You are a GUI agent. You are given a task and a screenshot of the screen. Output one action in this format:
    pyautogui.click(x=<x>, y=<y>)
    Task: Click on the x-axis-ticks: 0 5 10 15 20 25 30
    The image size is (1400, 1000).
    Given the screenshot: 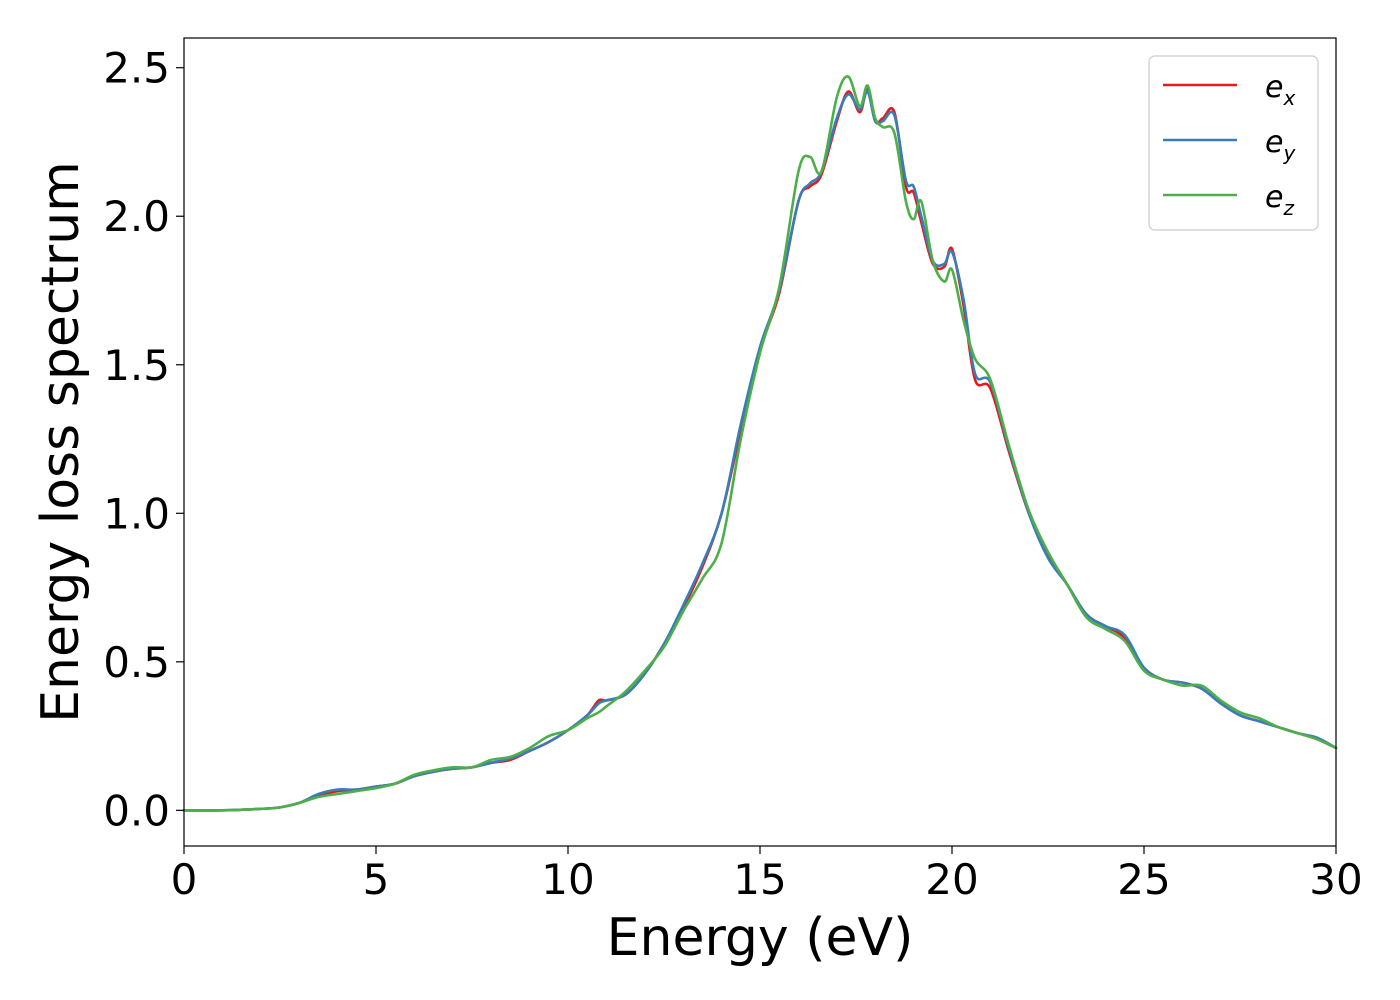 What is the action you would take?
    pyautogui.click(x=767, y=875)
    